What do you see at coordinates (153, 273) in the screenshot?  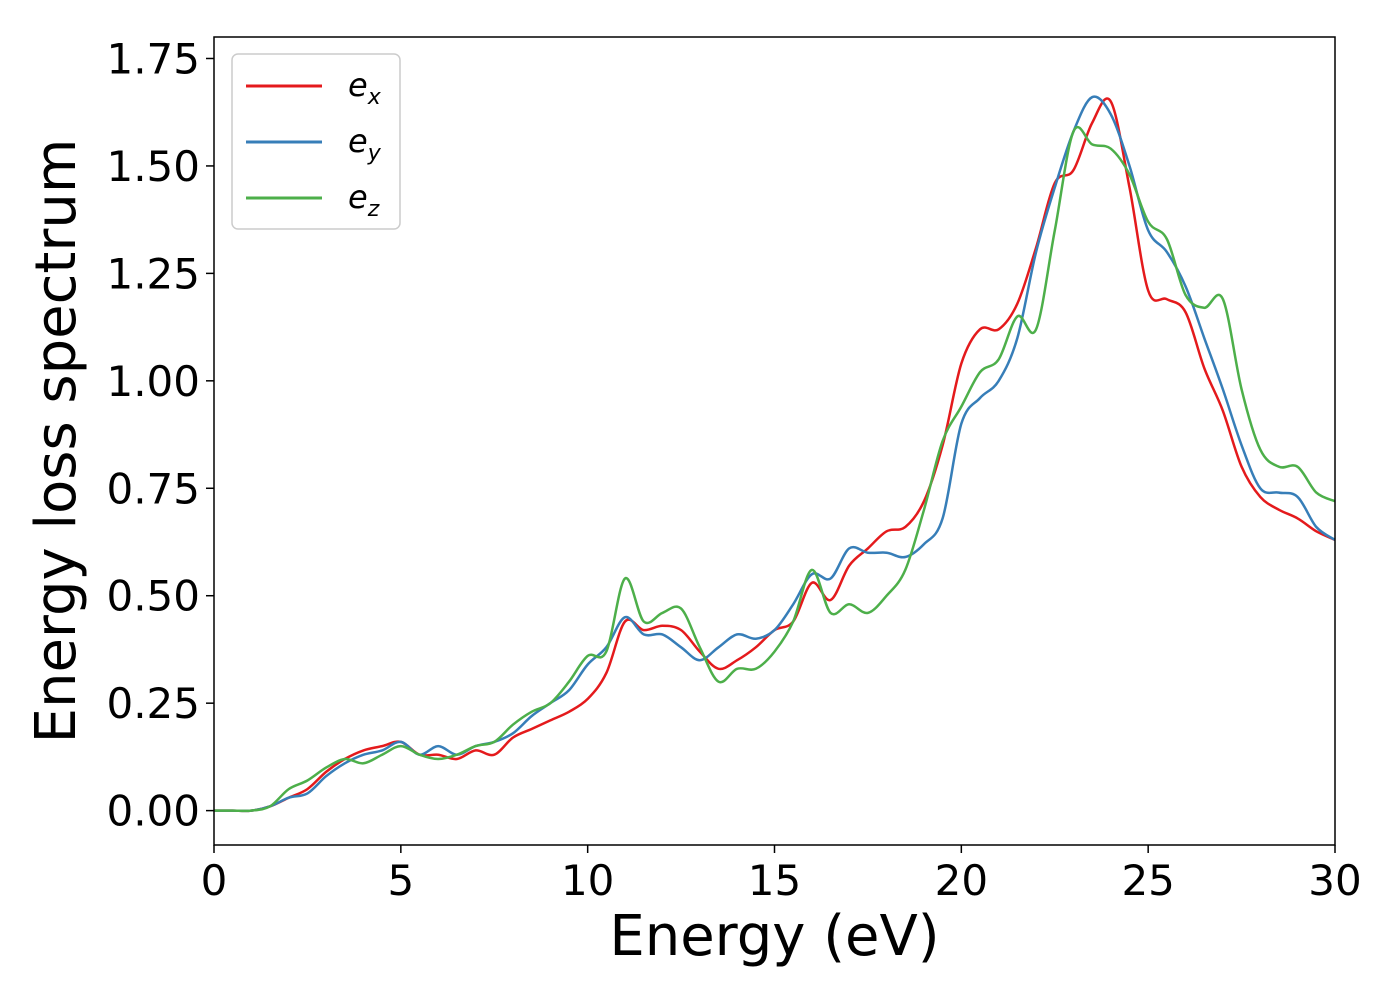 I see `y-tick-label: 1.25` at bounding box center [153, 273].